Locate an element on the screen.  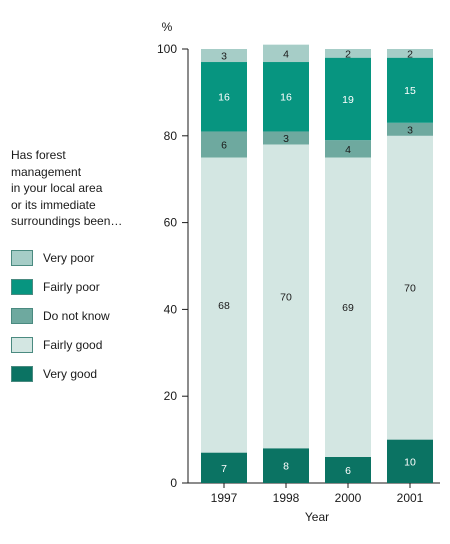
data-label: 7 is located at coordinates (224, 469).